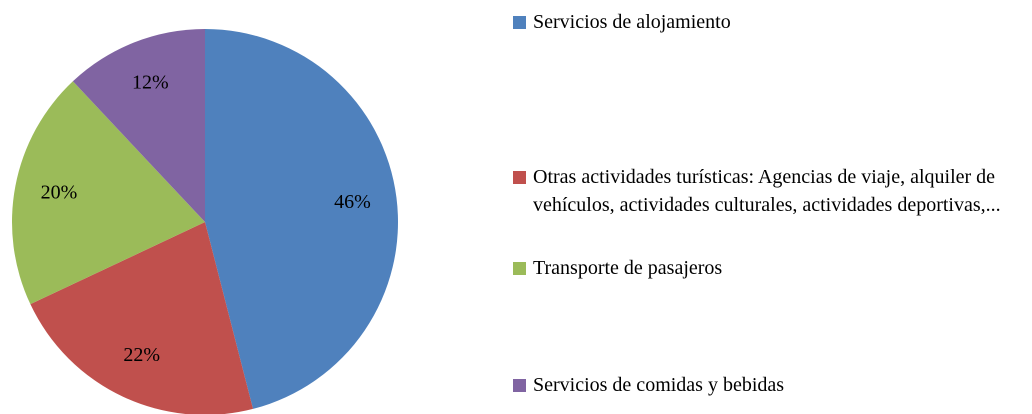 This screenshot has width=1032, height=414. I want to click on legend-label: Transporte de pasajeros, so click(628, 268).